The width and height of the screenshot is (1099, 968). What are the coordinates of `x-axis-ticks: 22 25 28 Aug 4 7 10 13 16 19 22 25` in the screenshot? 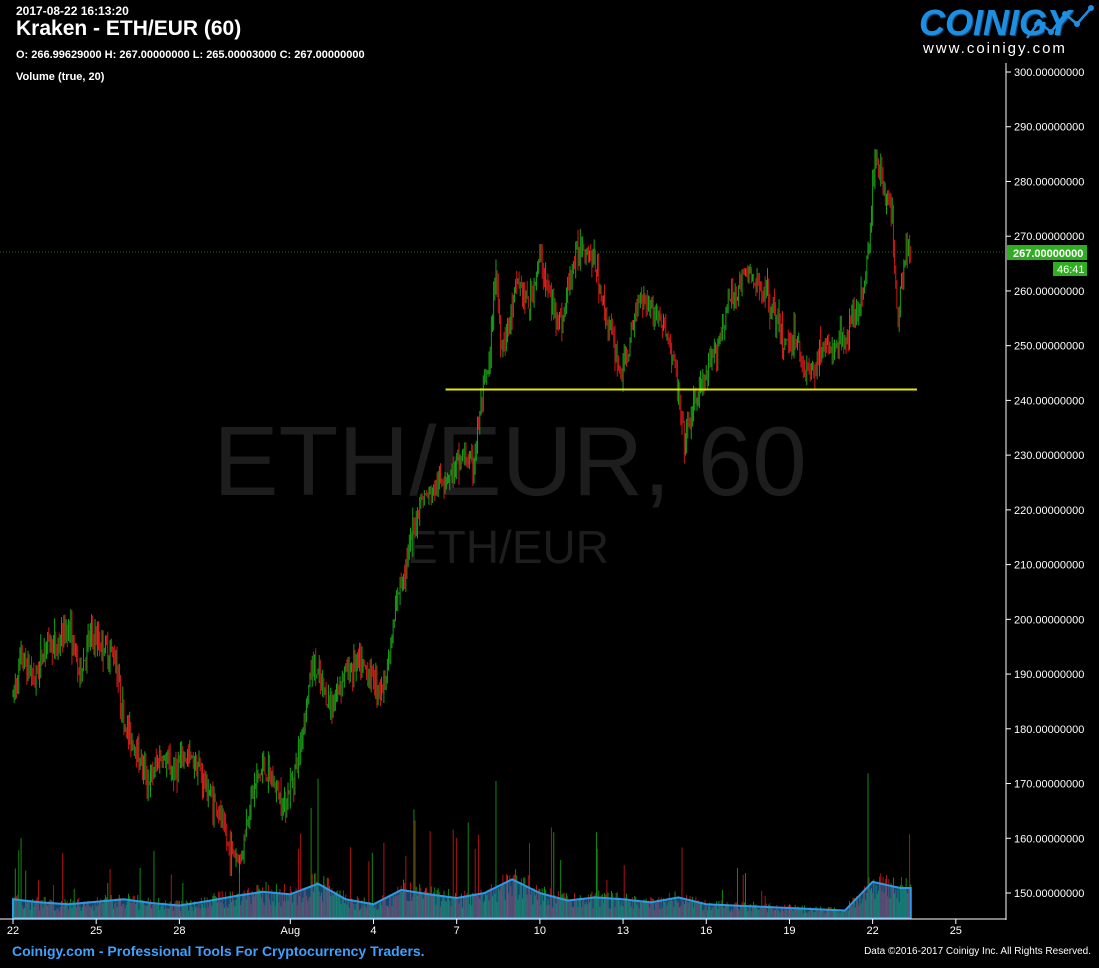 It's located at (484, 928).